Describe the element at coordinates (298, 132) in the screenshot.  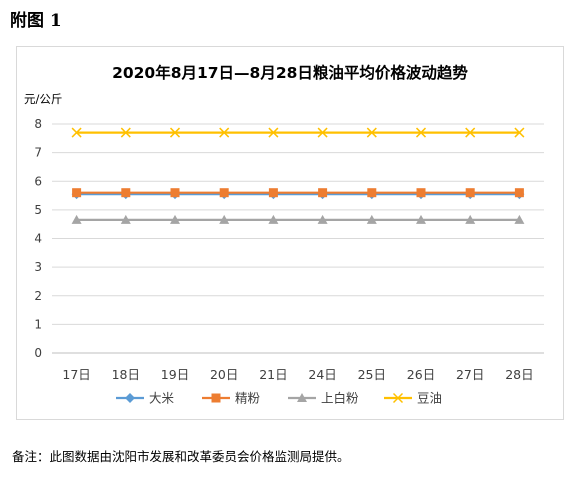
I see `series-豆油` at that location.